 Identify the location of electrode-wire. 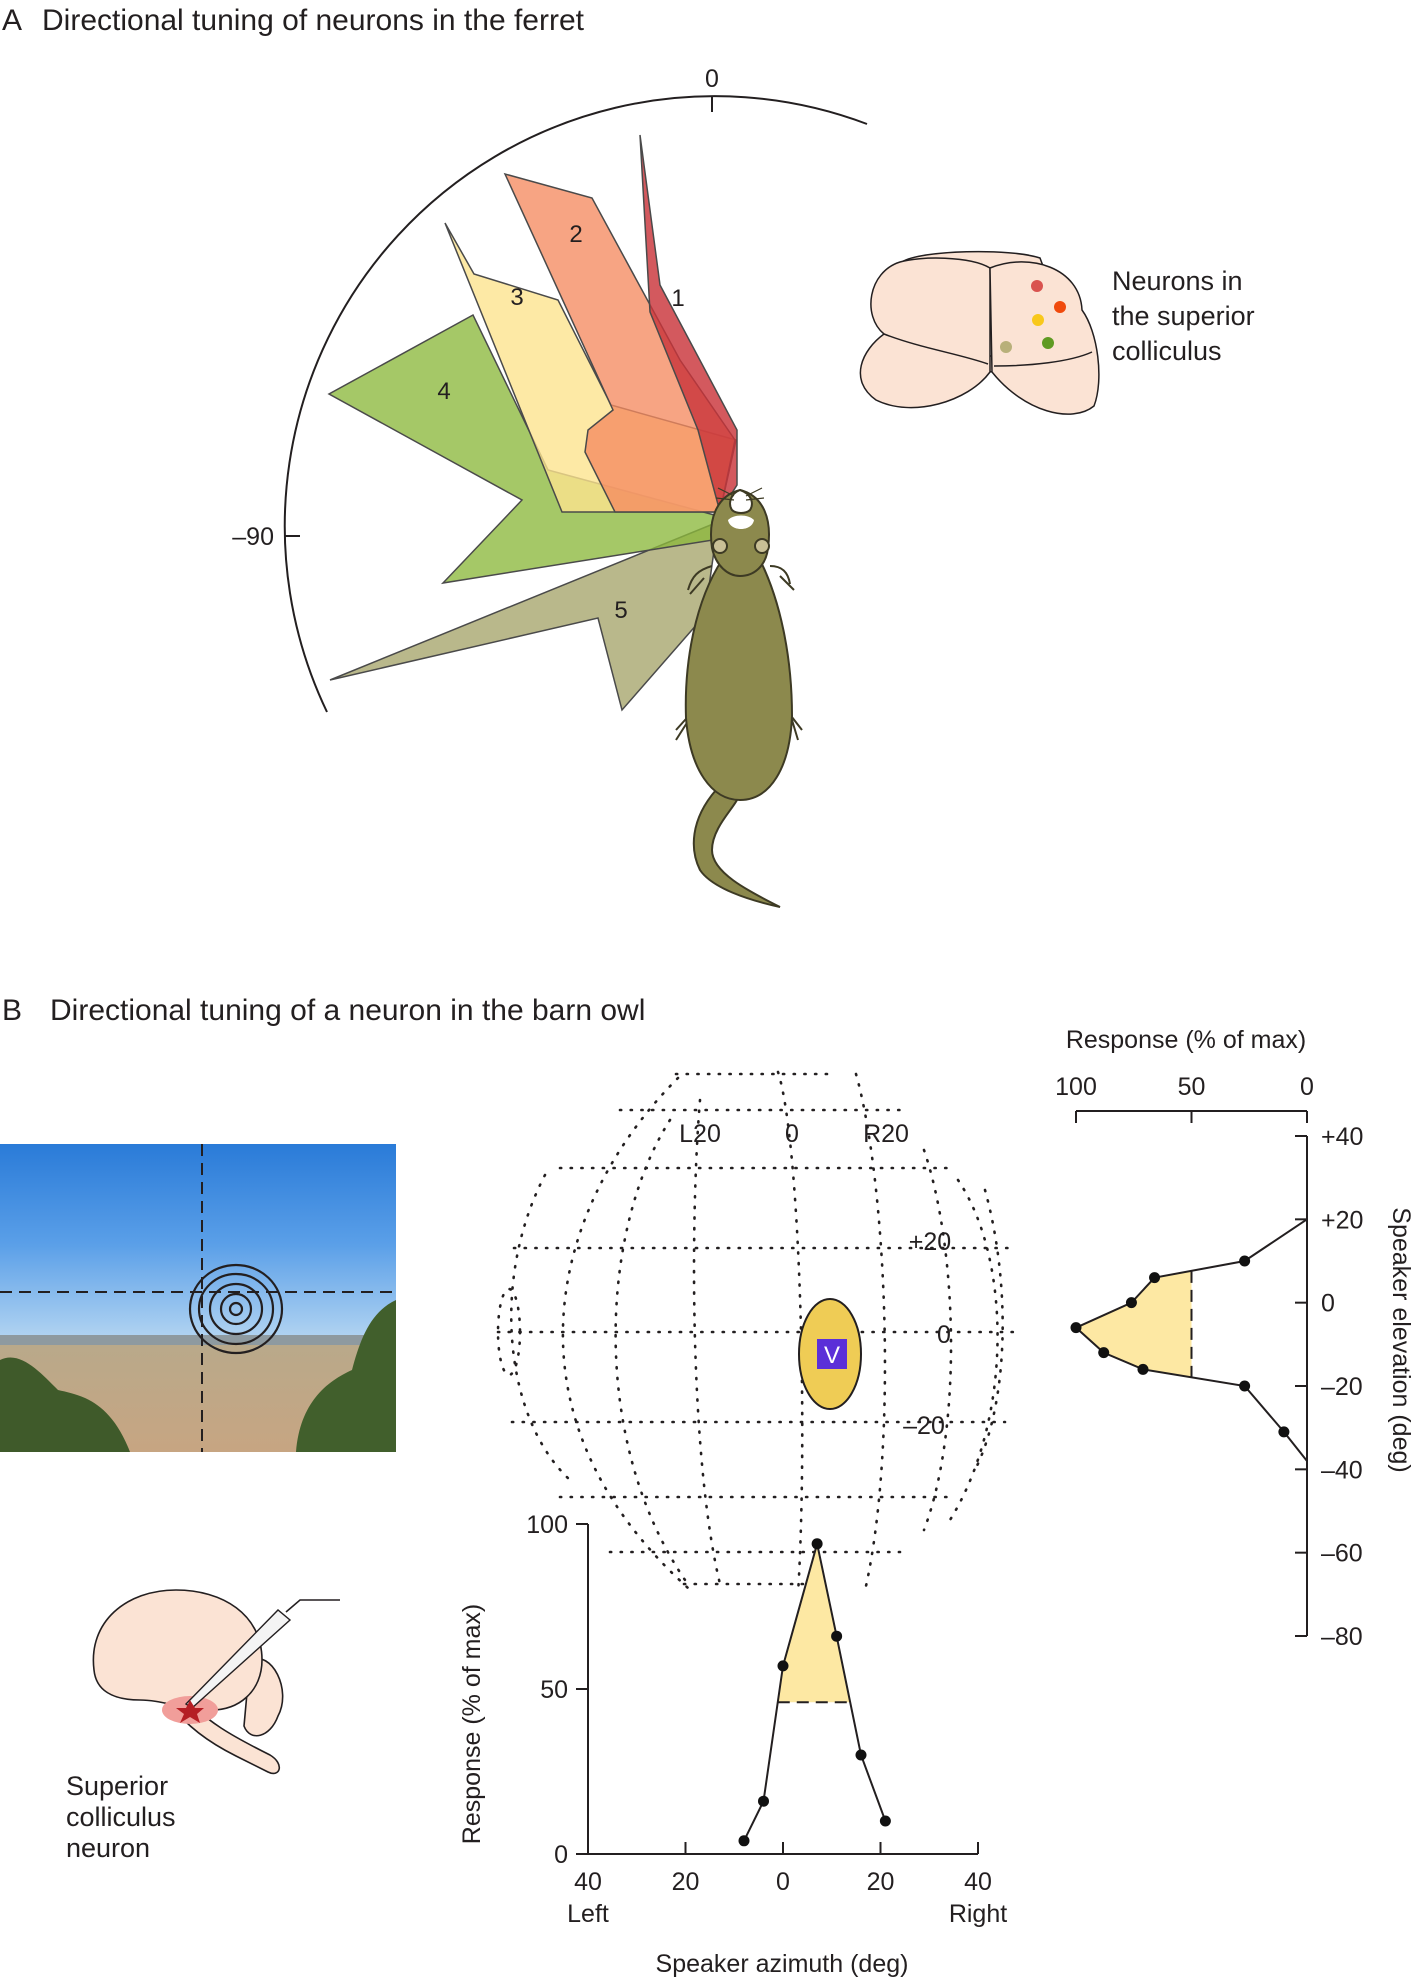
(312, 1606).